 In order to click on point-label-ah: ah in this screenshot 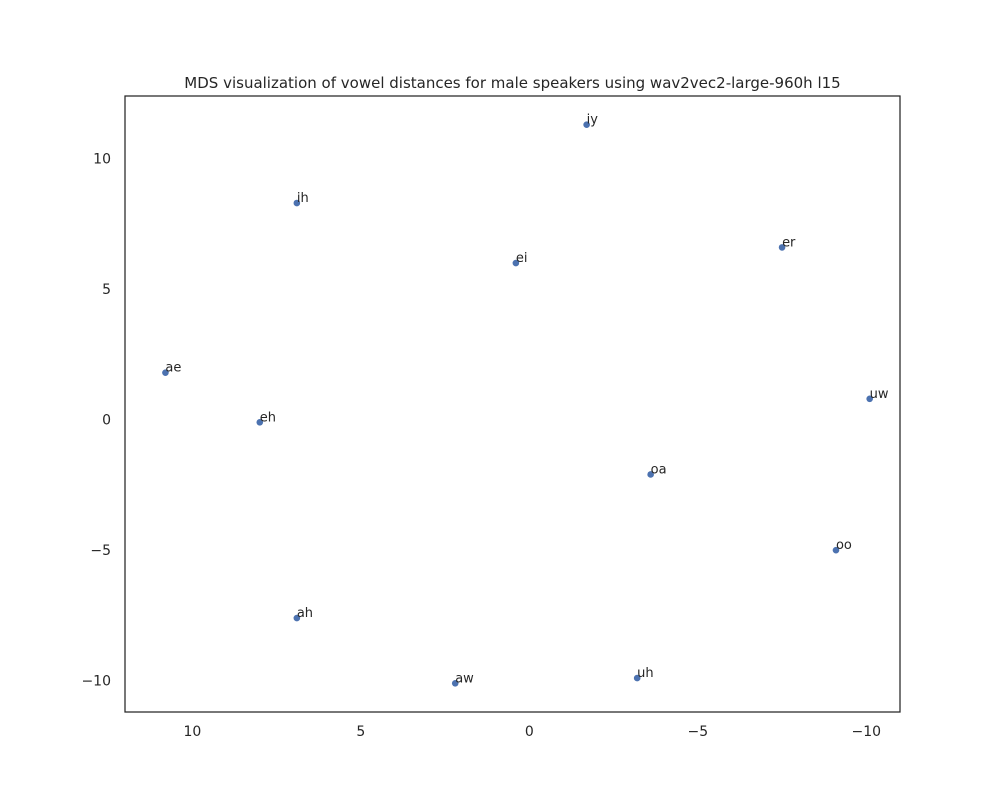, I will do `click(305, 613)`.